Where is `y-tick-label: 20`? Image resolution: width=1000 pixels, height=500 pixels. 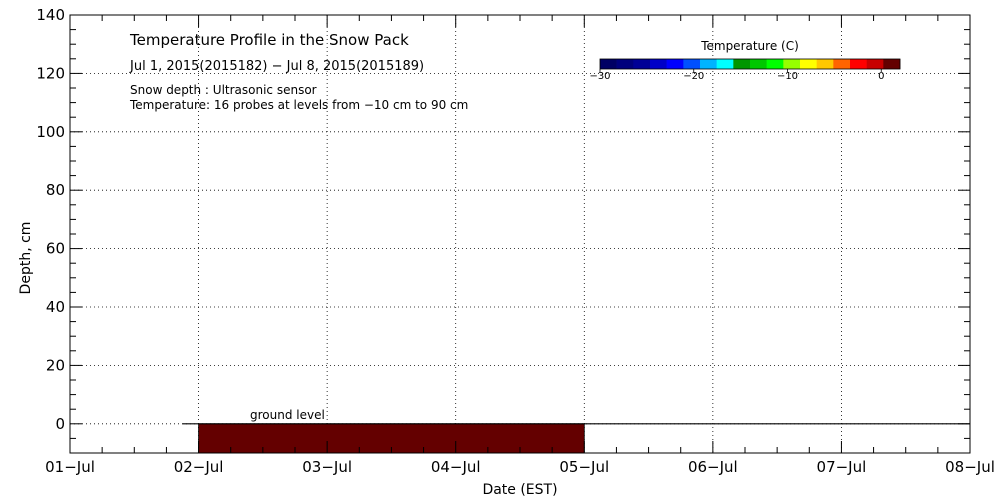
y-tick-label: 20 is located at coordinates (55, 365).